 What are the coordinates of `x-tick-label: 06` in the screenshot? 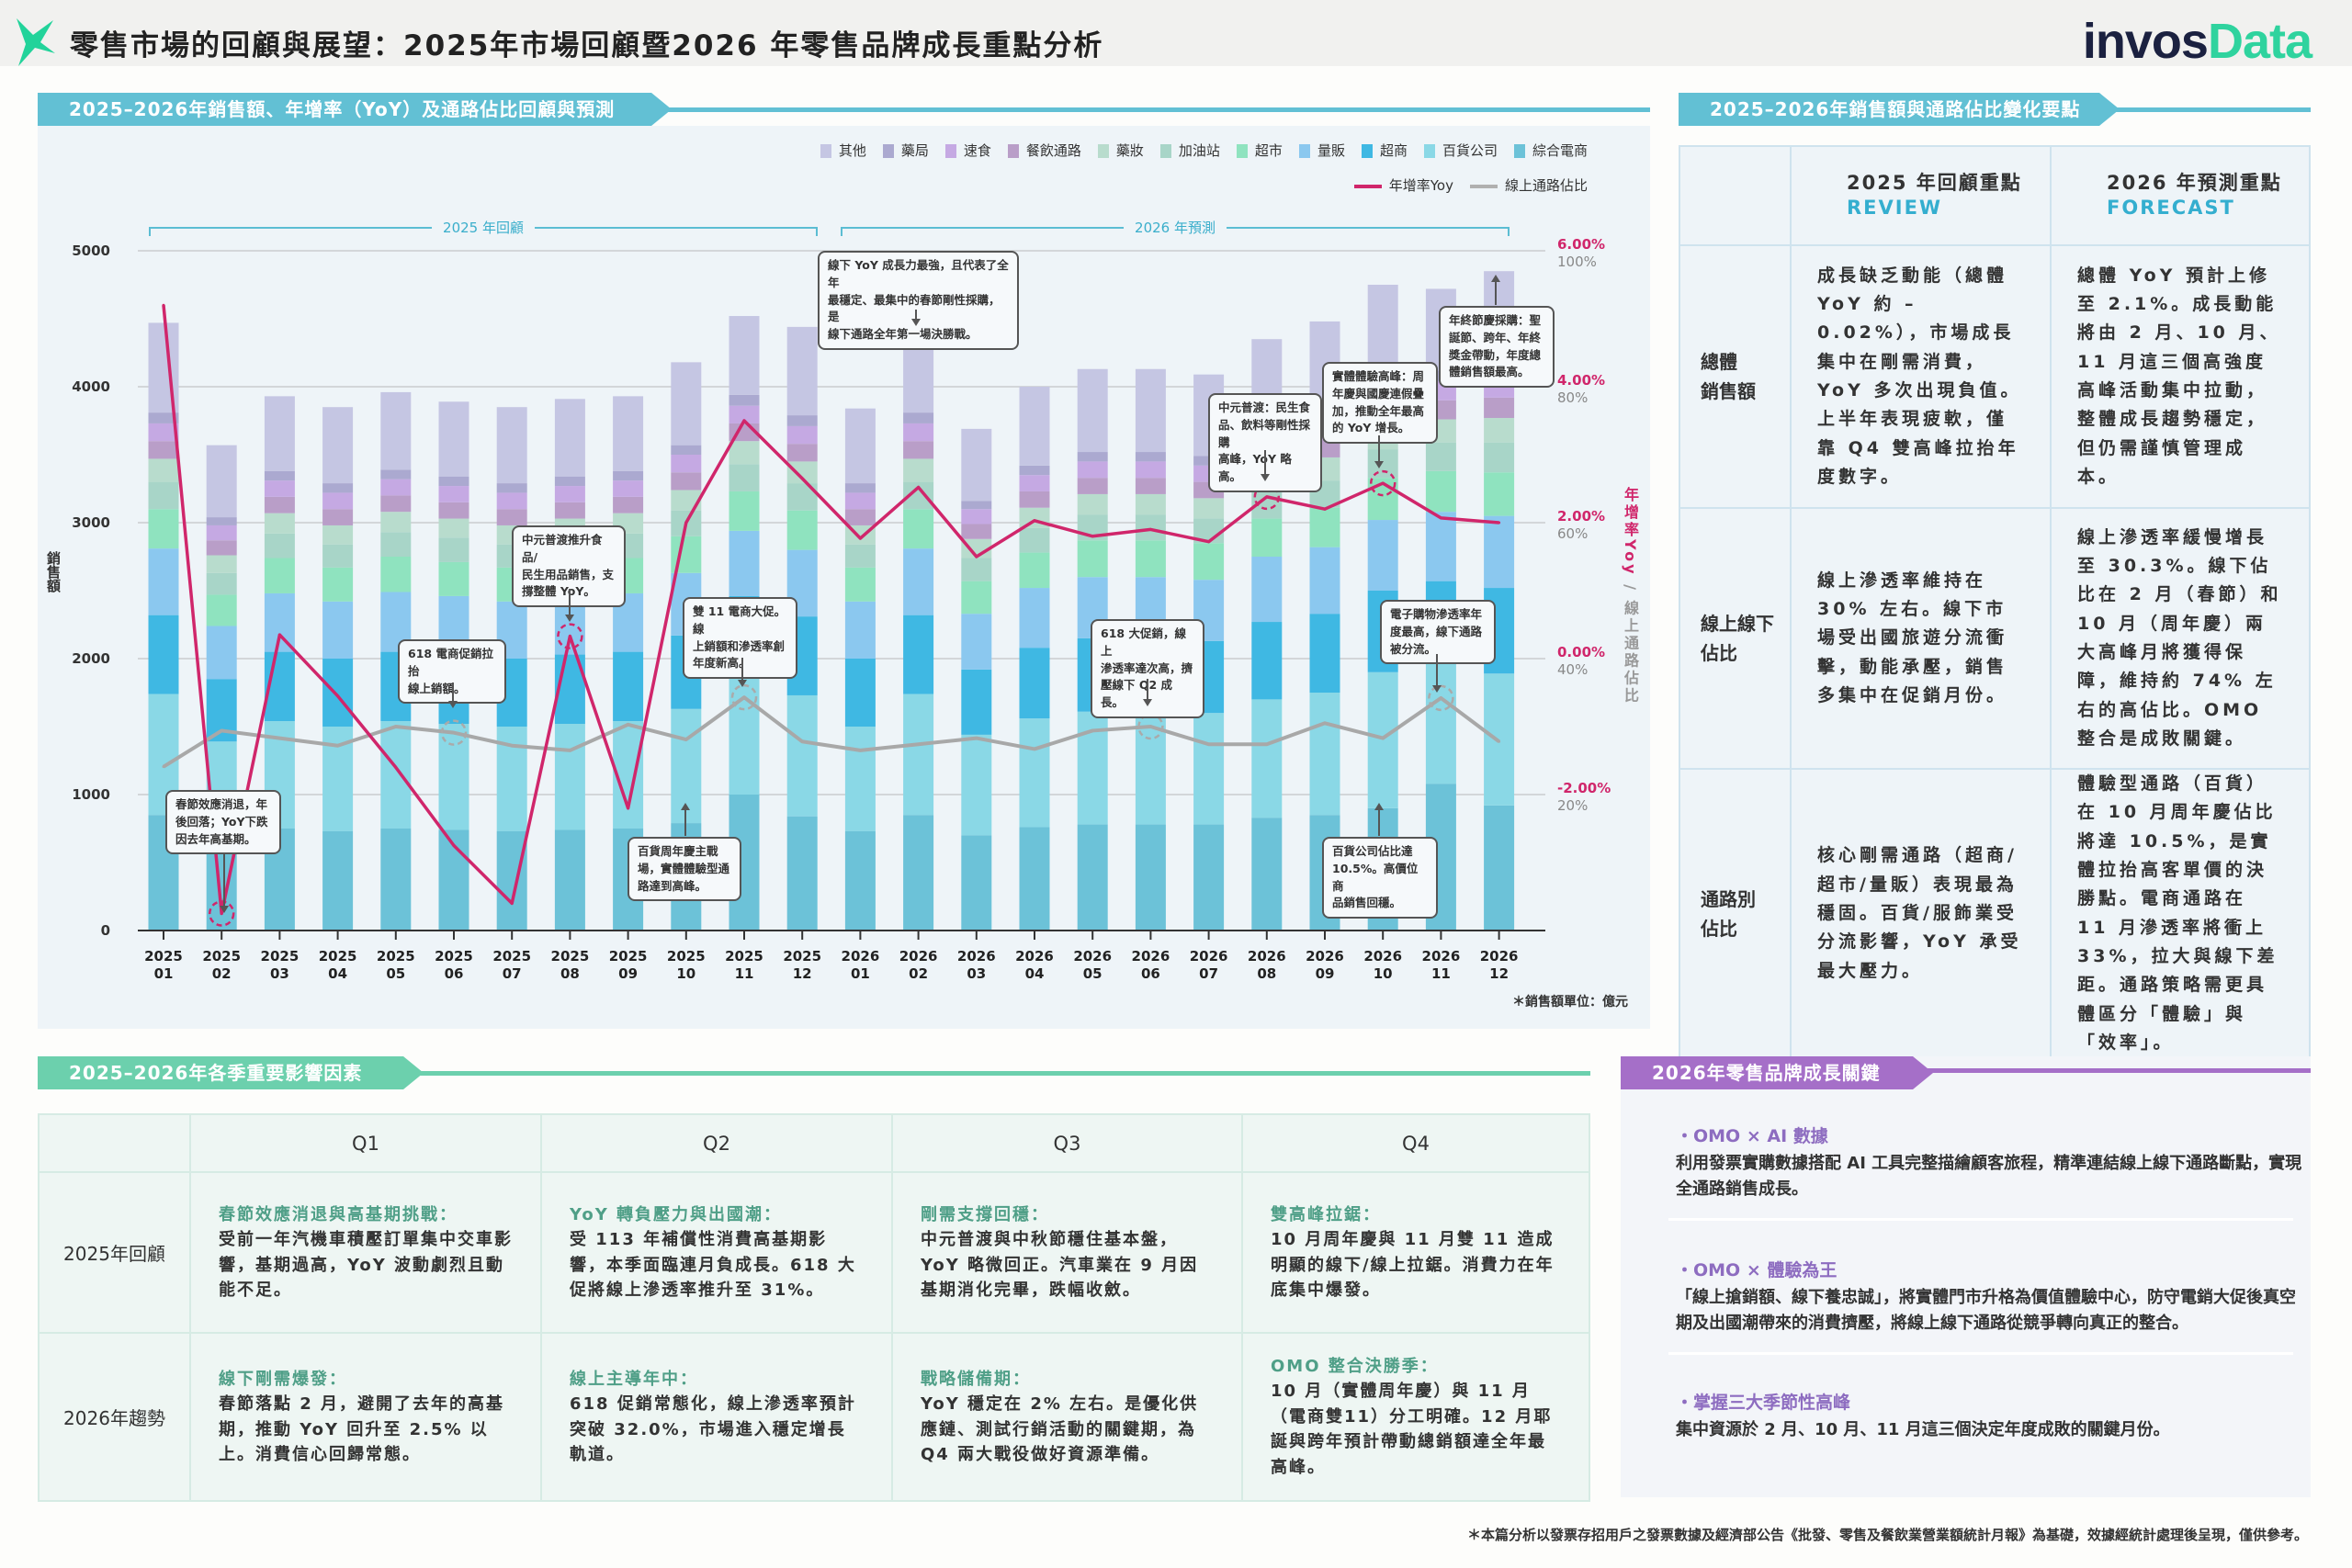 It's located at (1150, 974).